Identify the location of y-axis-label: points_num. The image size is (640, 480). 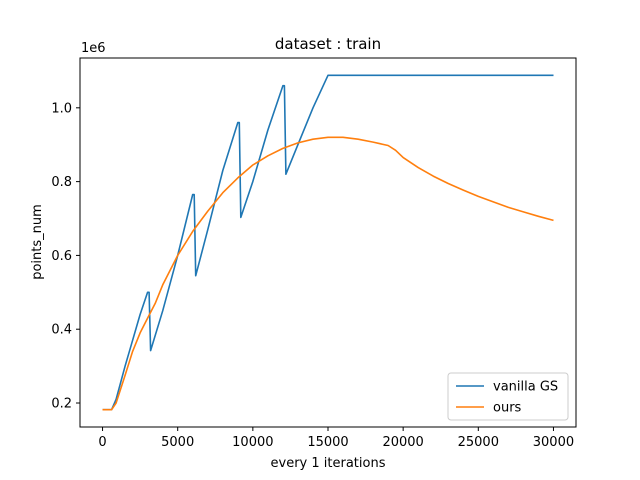
(37, 242).